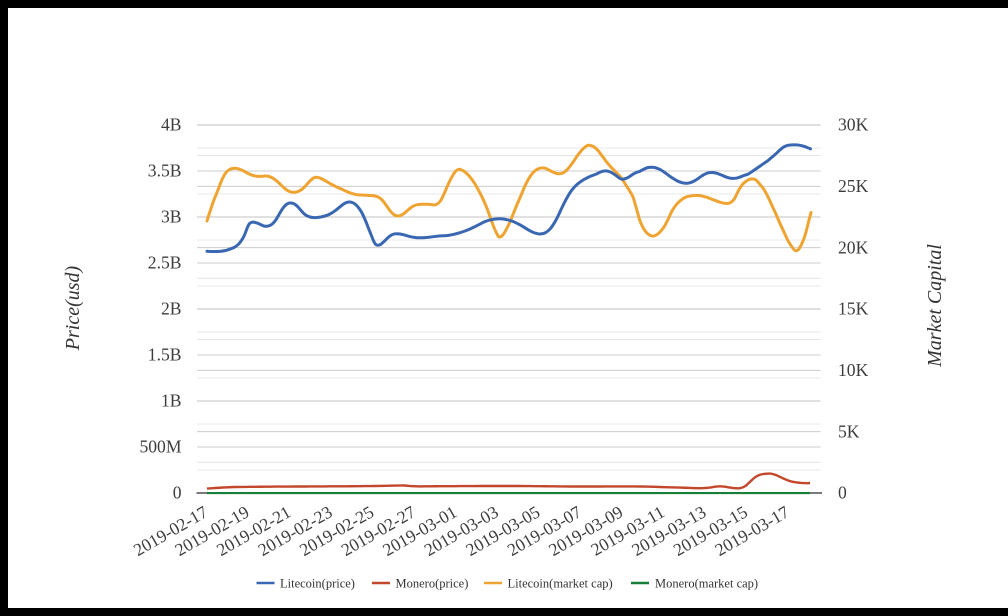 The width and height of the screenshot is (1008, 616). What do you see at coordinates (853, 370) in the screenshot?
I see `svg-text: 10K` at bounding box center [853, 370].